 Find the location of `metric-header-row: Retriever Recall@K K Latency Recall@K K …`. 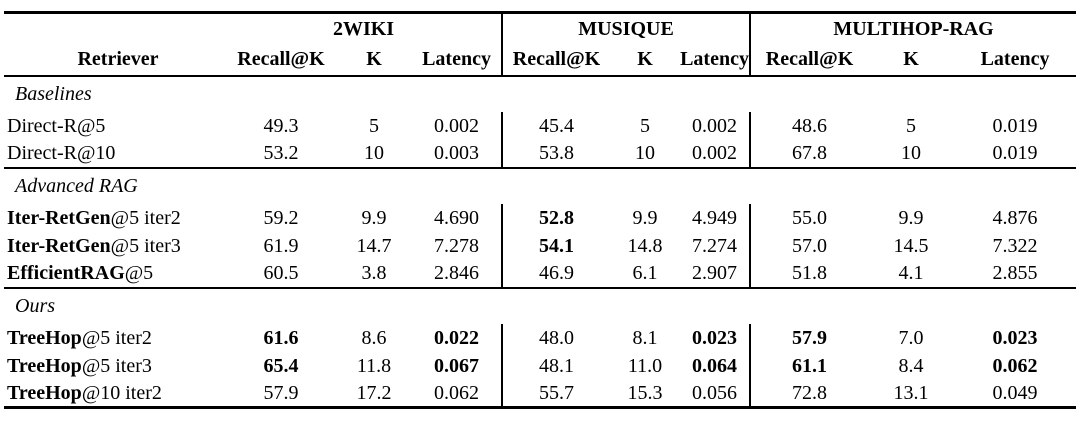

metric-header-row: Retriever Recall@K K Latency Recall@K K … is located at coordinates (540, 59).